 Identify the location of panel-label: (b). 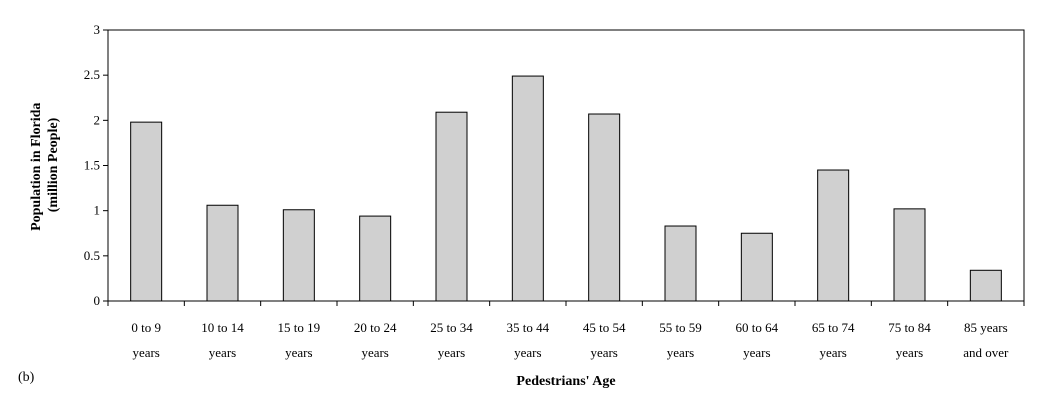
(26, 377).